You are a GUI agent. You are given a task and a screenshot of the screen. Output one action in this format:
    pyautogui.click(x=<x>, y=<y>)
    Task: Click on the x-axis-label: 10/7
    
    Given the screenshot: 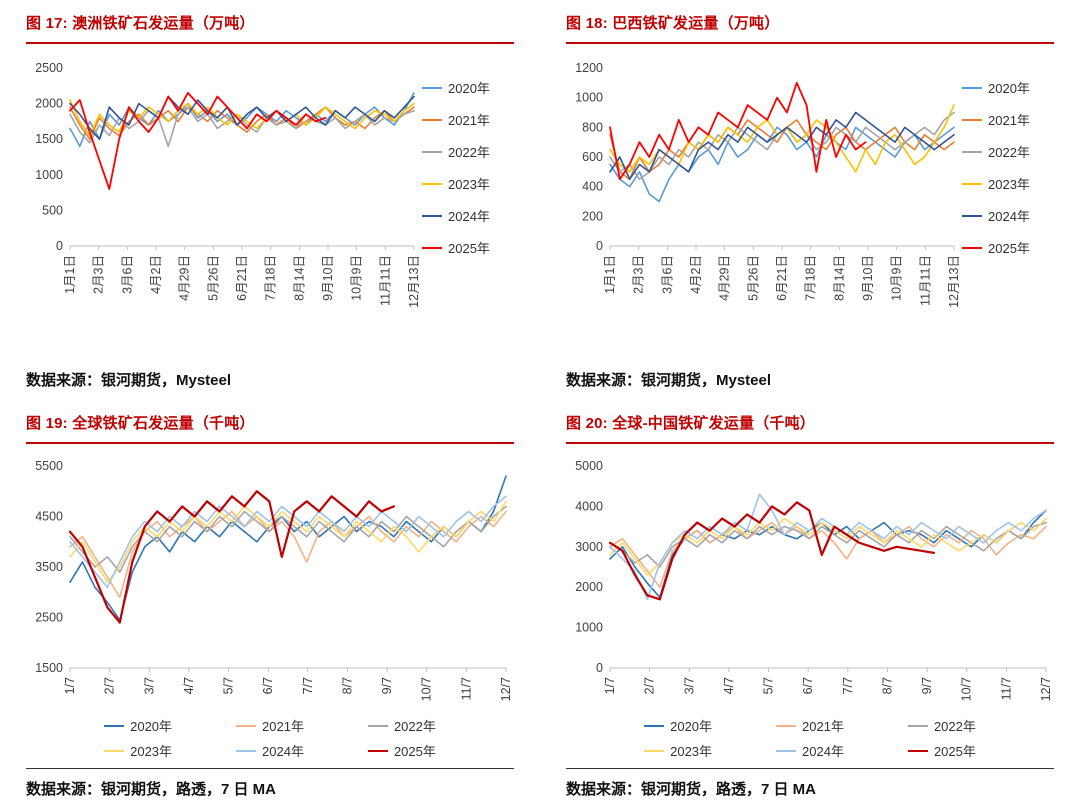 What is the action you would take?
    pyautogui.click(x=427, y=689)
    